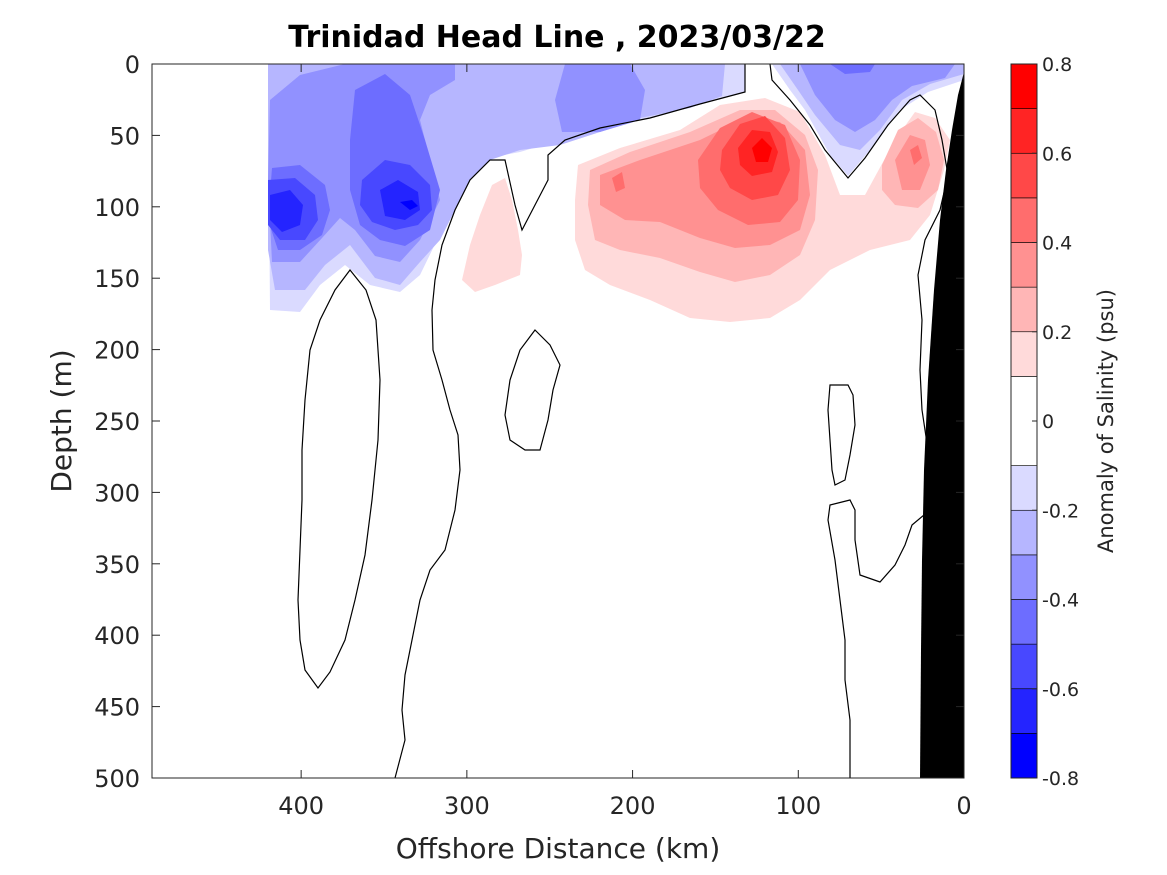 Image resolution: width=1167 pixels, height=875 pixels. I want to click on x-tick-label: 0, so click(963, 806).